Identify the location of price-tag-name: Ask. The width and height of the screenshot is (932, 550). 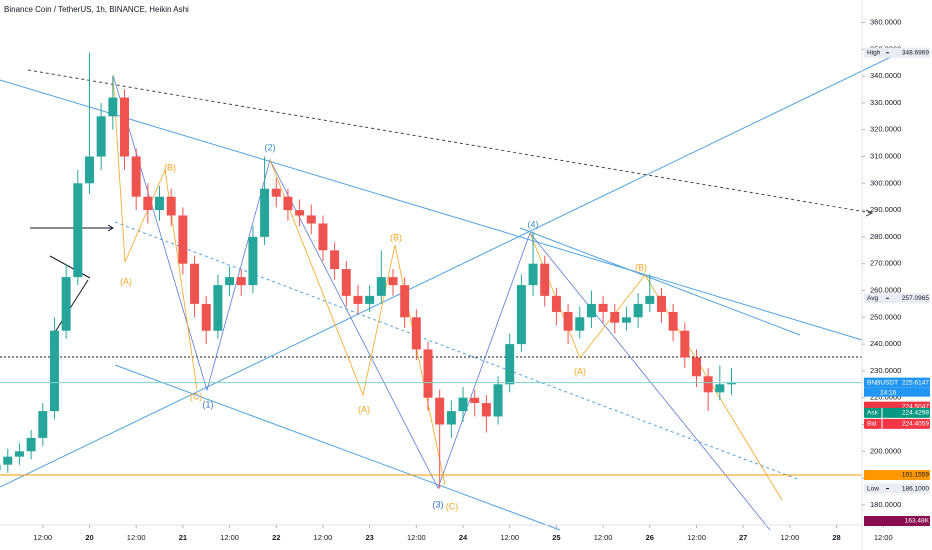
(873, 413).